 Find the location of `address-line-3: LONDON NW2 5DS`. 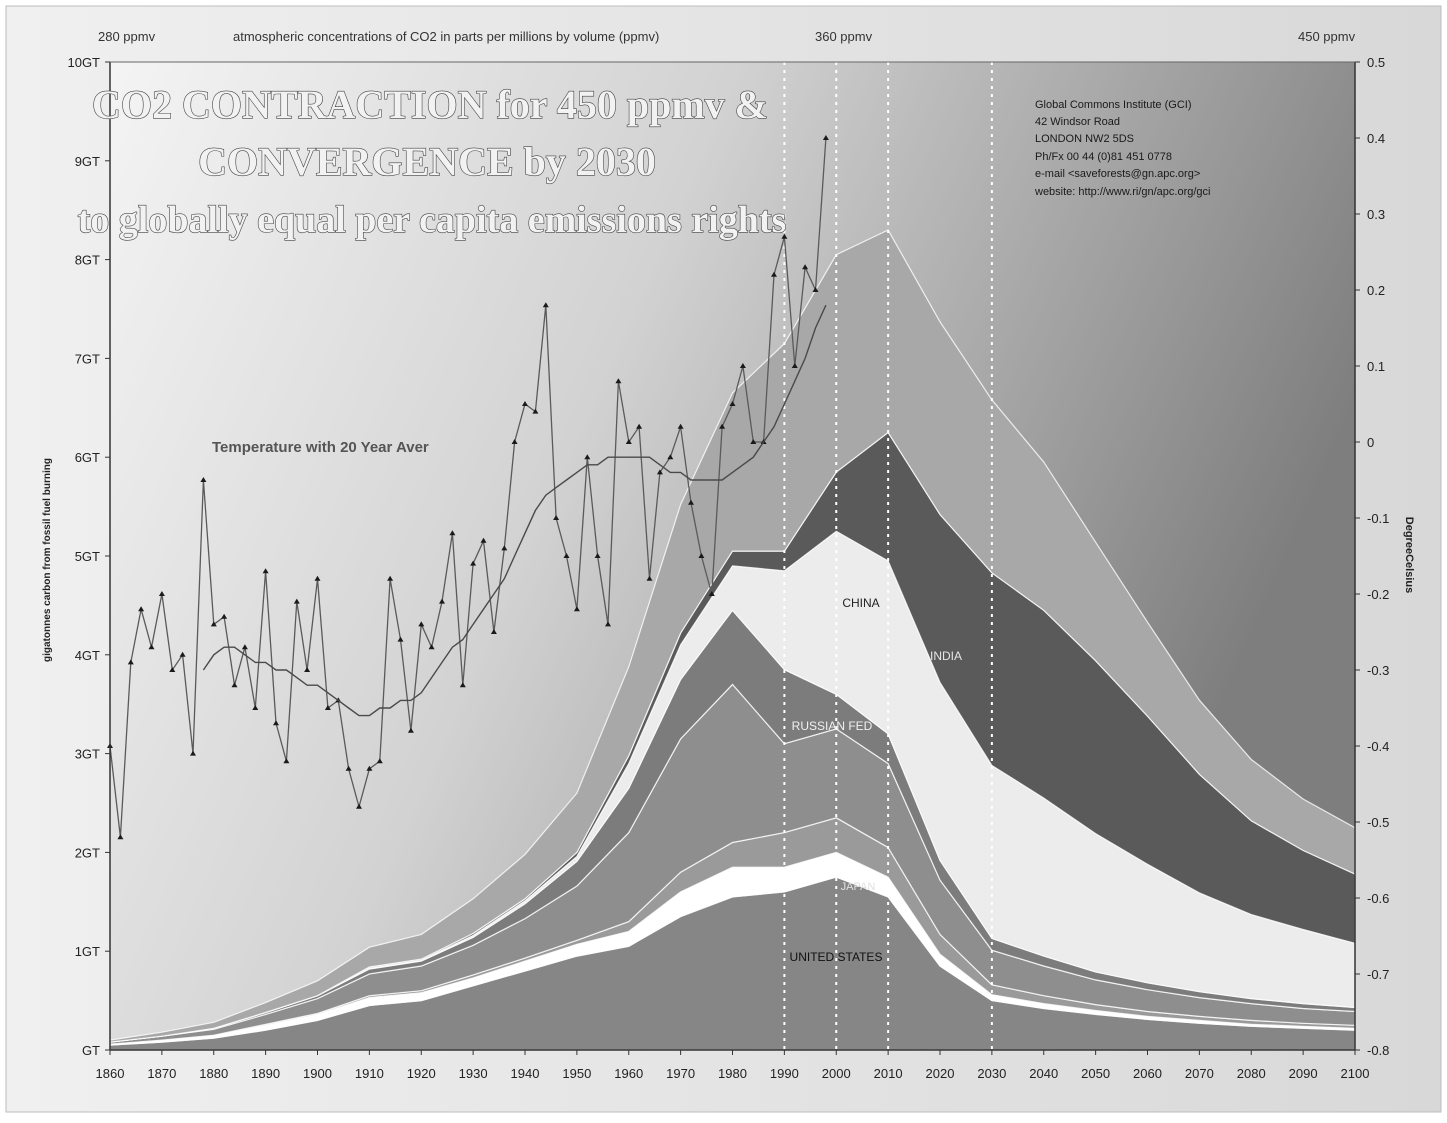

address-line-3: LONDON NW2 5DS is located at coordinates (1084, 139).